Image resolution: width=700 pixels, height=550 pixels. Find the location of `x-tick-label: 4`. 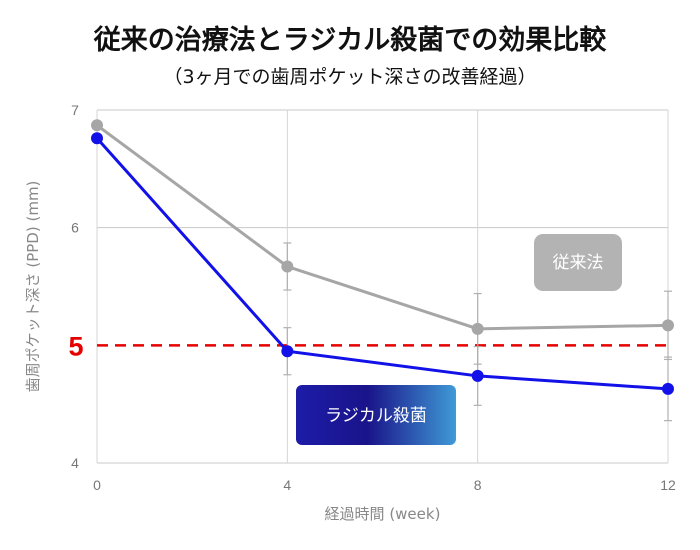

x-tick-label: 4 is located at coordinates (287, 485).